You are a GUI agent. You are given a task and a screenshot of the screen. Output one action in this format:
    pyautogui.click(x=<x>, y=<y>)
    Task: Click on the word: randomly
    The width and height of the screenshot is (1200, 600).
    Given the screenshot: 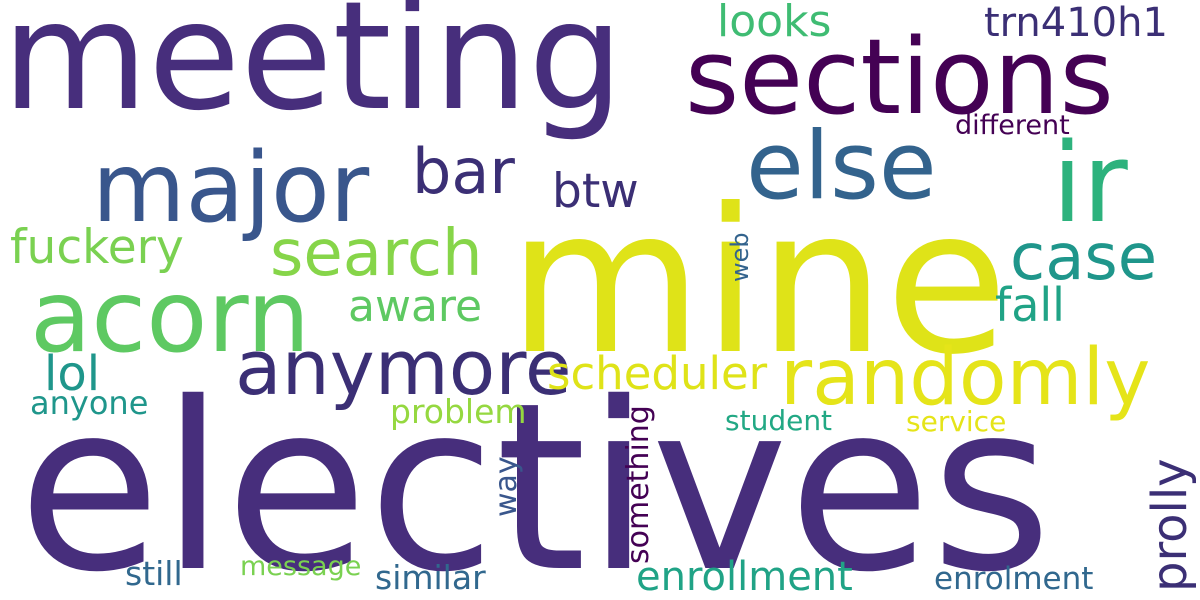 What is the action you would take?
    pyautogui.click(x=965, y=378)
    